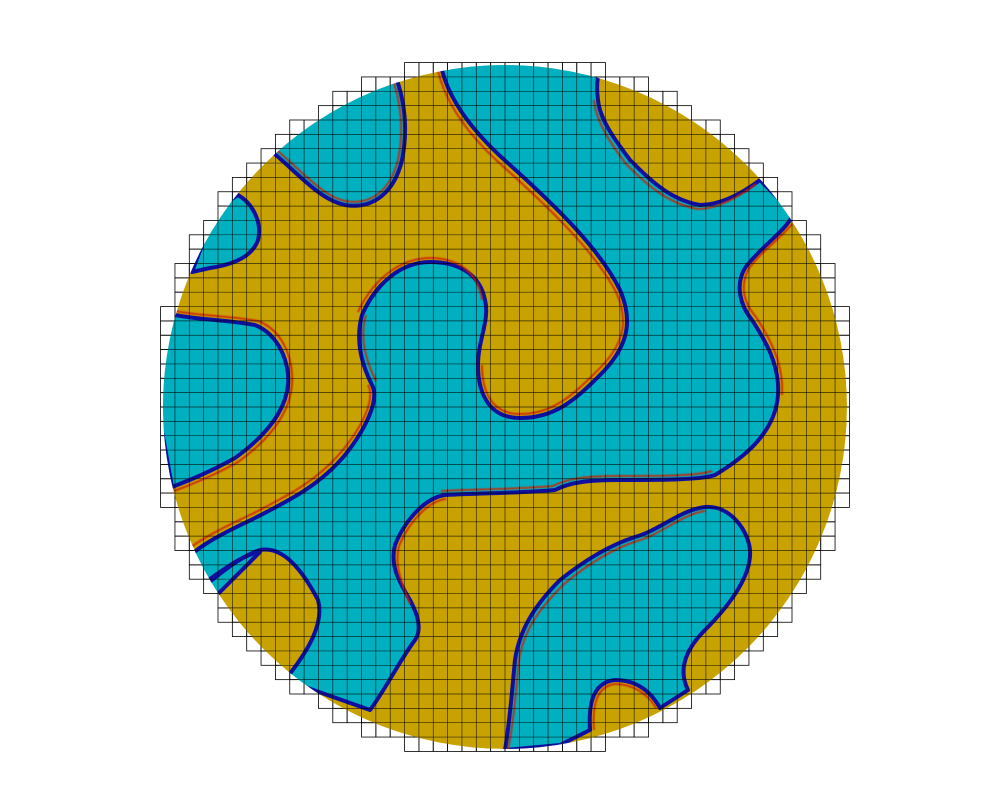  What do you see at coordinates (225, 233) in the screenshot?
I see `region-small-left` at bounding box center [225, 233].